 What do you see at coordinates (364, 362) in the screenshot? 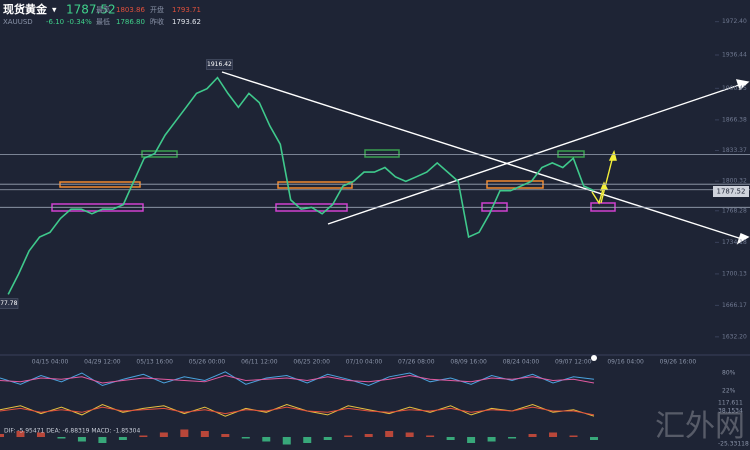
I see `x-tick-label: 07/10 04:00` at bounding box center [364, 362].